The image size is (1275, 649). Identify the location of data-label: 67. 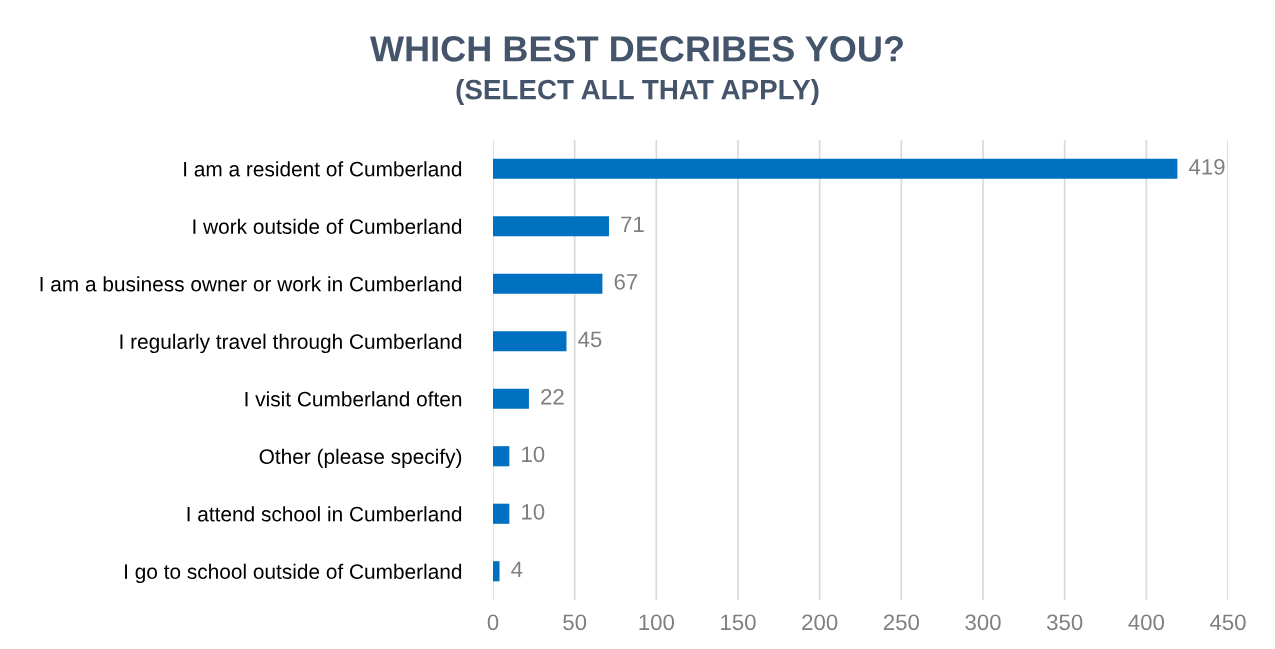
(626, 281).